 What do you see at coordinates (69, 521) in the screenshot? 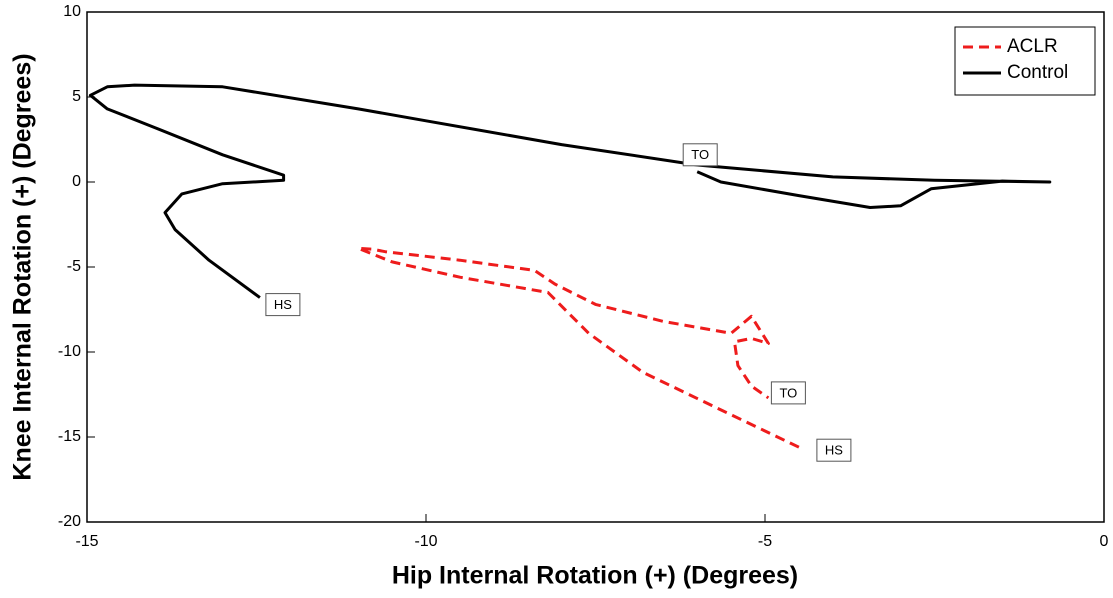
I see `y-tick-label: -20` at bounding box center [69, 521].